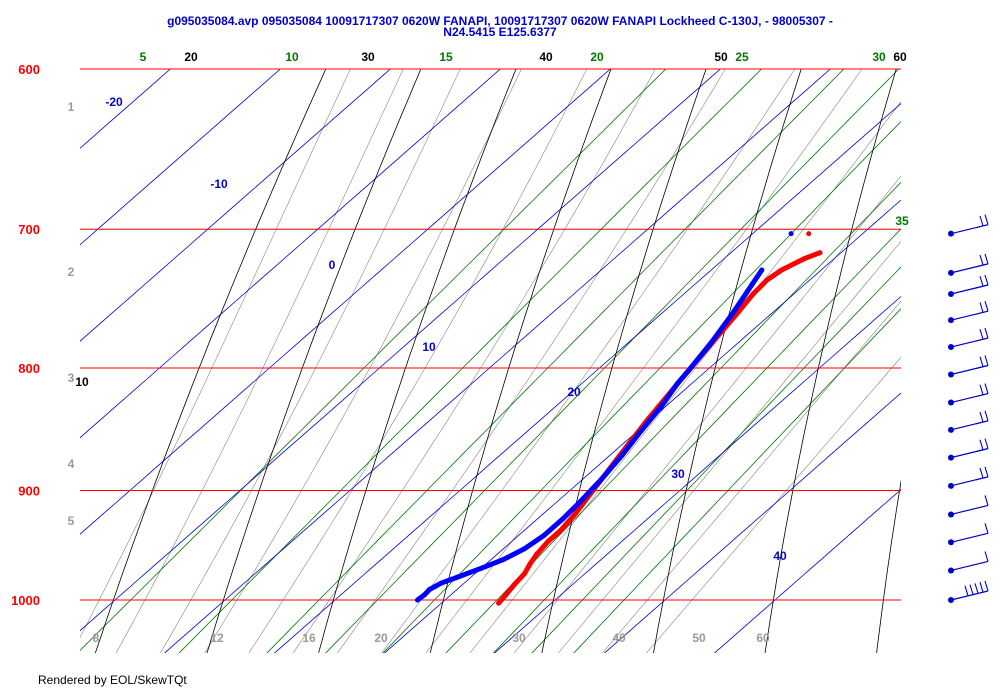 This screenshot has height=700, width=1000. Describe the element at coordinates (619, 638) in the screenshot. I see `bottom-scale-label: 40` at that location.